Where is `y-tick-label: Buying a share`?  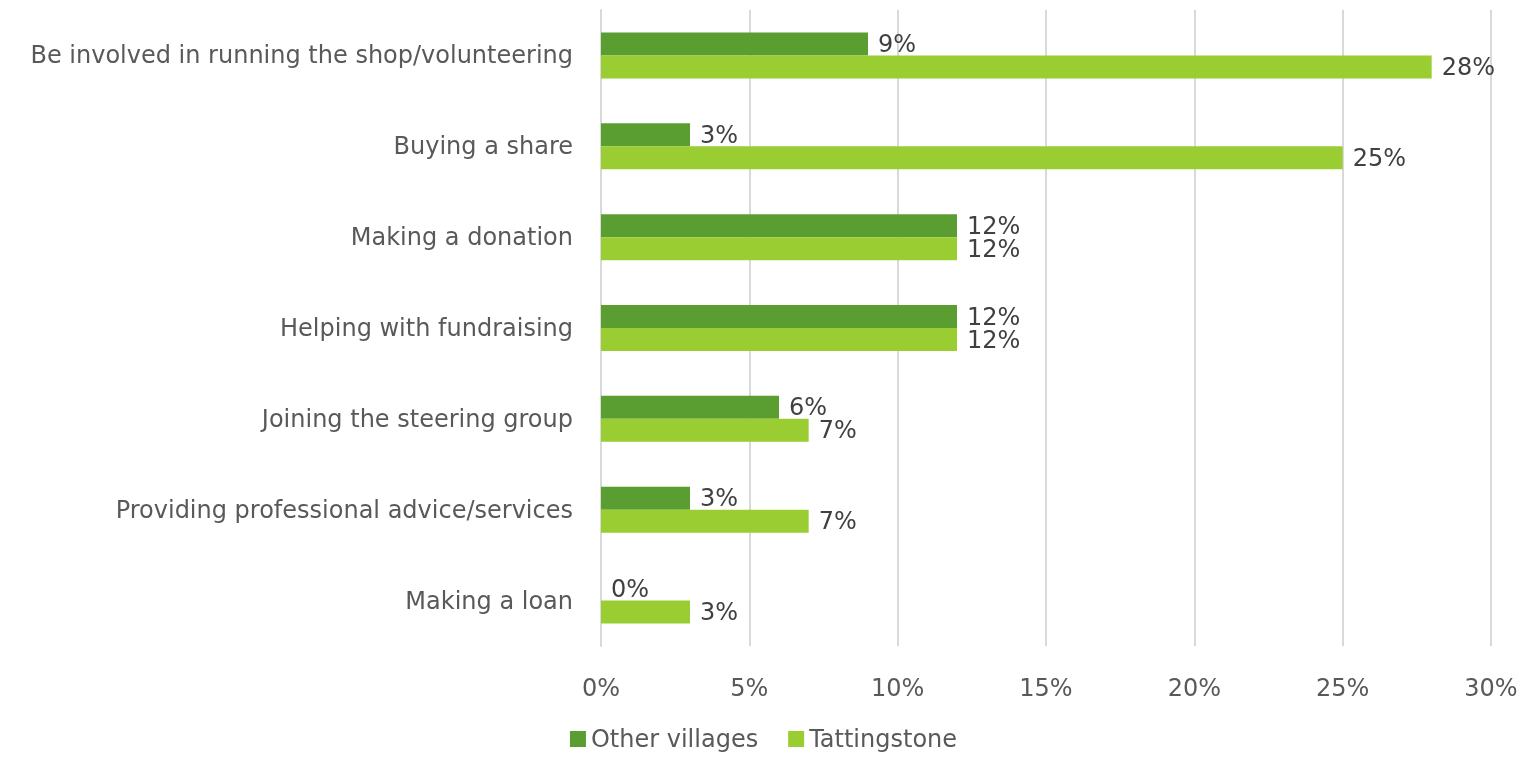
y-tick-label: Buying a share is located at coordinates (483, 146).